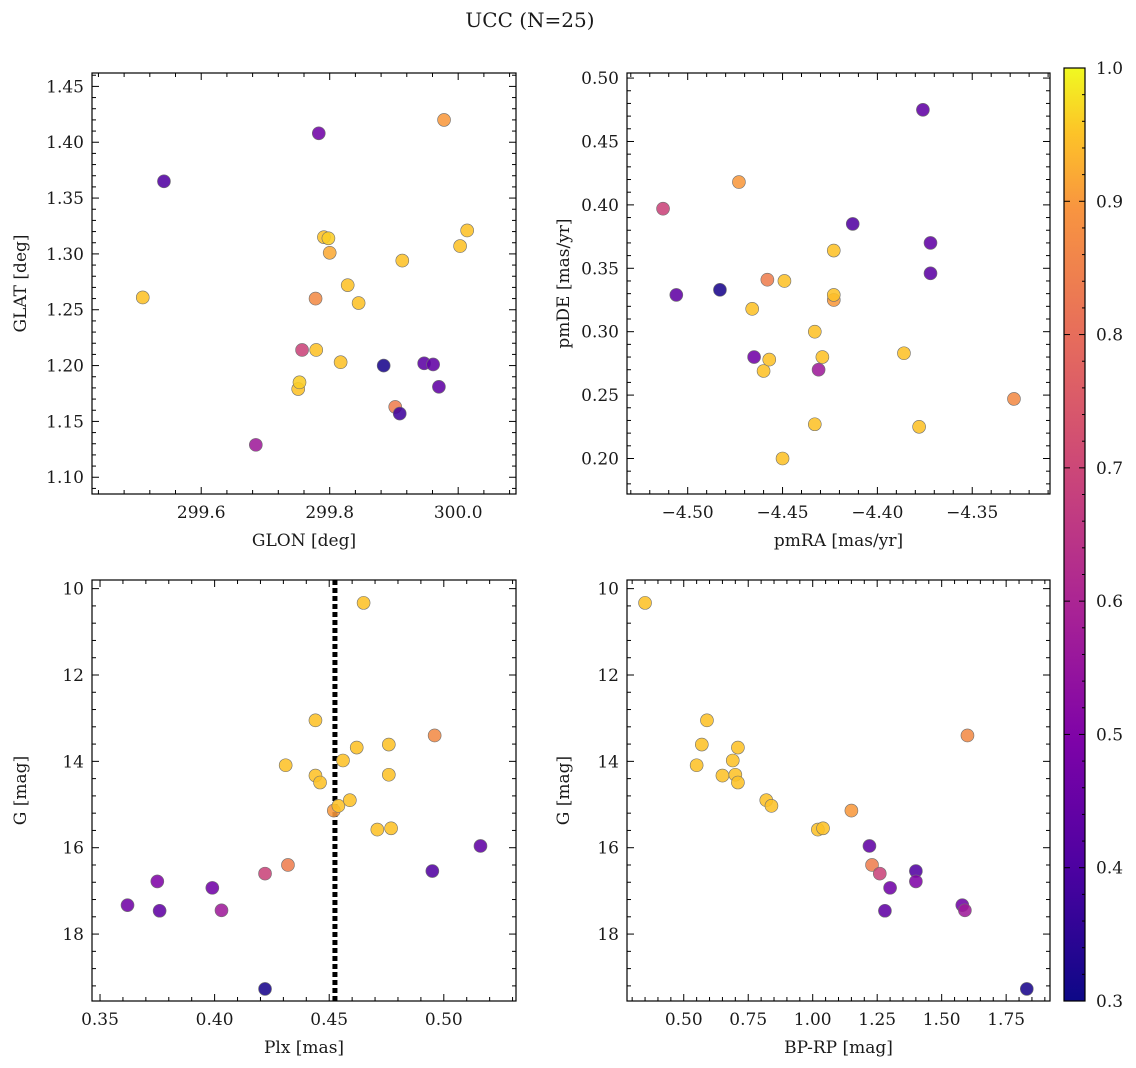 This screenshot has width=1136, height=1068. I want to click on x-tick-label: −4.35, so click(972, 513).